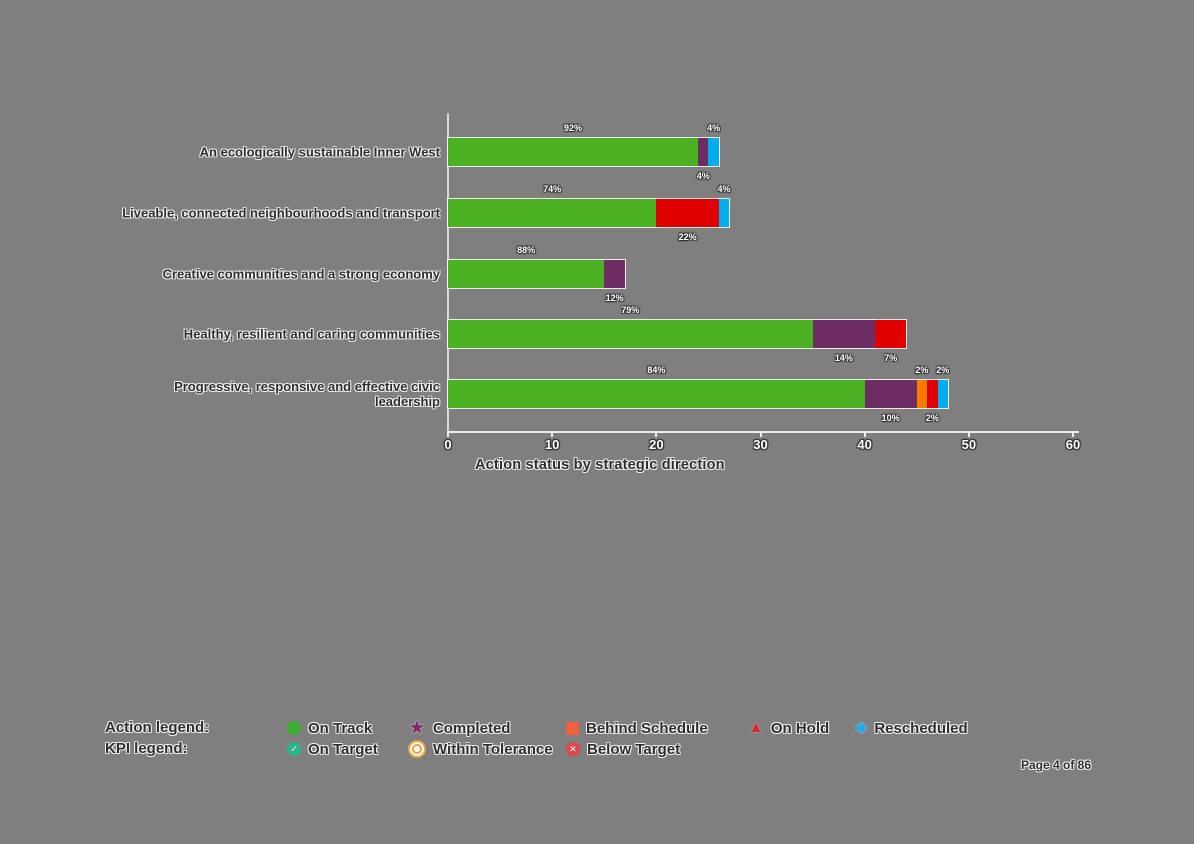  Describe the element at coordinates (921, 728) in the screenshot. I see `legend-item-label: Rescheduled` at that location.